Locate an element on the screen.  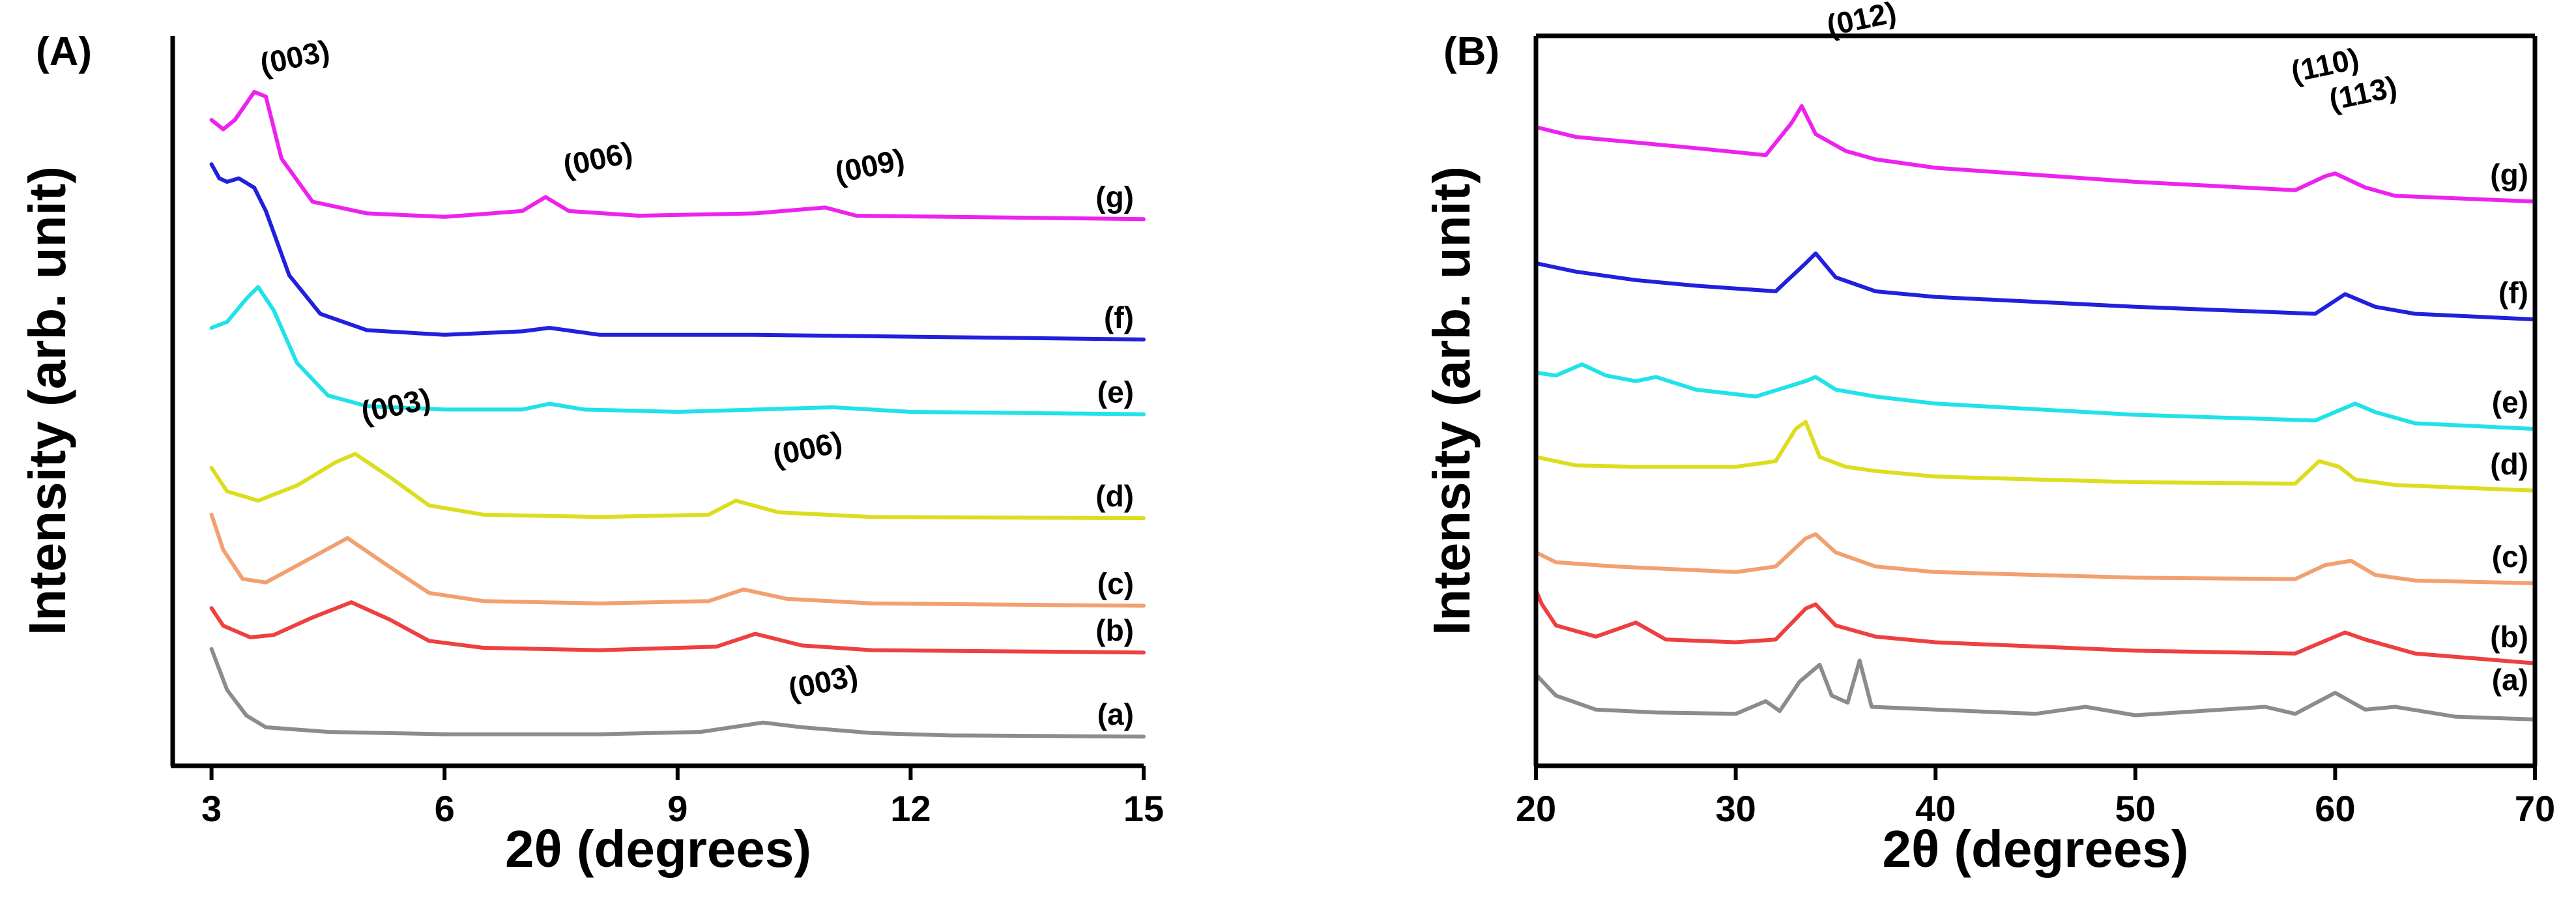
x-tick-label: 70 is located at coordinates (2535, 808).